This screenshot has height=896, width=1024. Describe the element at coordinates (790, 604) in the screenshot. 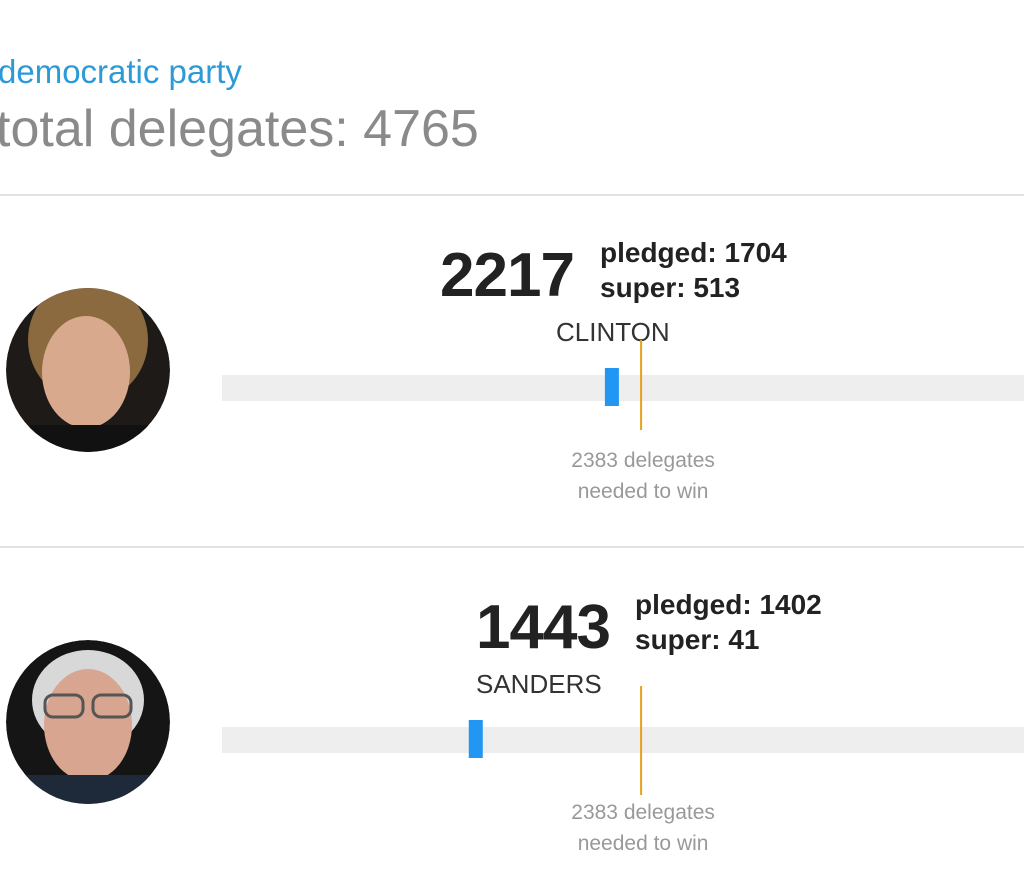

I see `pledged-value: 1402` at that location.